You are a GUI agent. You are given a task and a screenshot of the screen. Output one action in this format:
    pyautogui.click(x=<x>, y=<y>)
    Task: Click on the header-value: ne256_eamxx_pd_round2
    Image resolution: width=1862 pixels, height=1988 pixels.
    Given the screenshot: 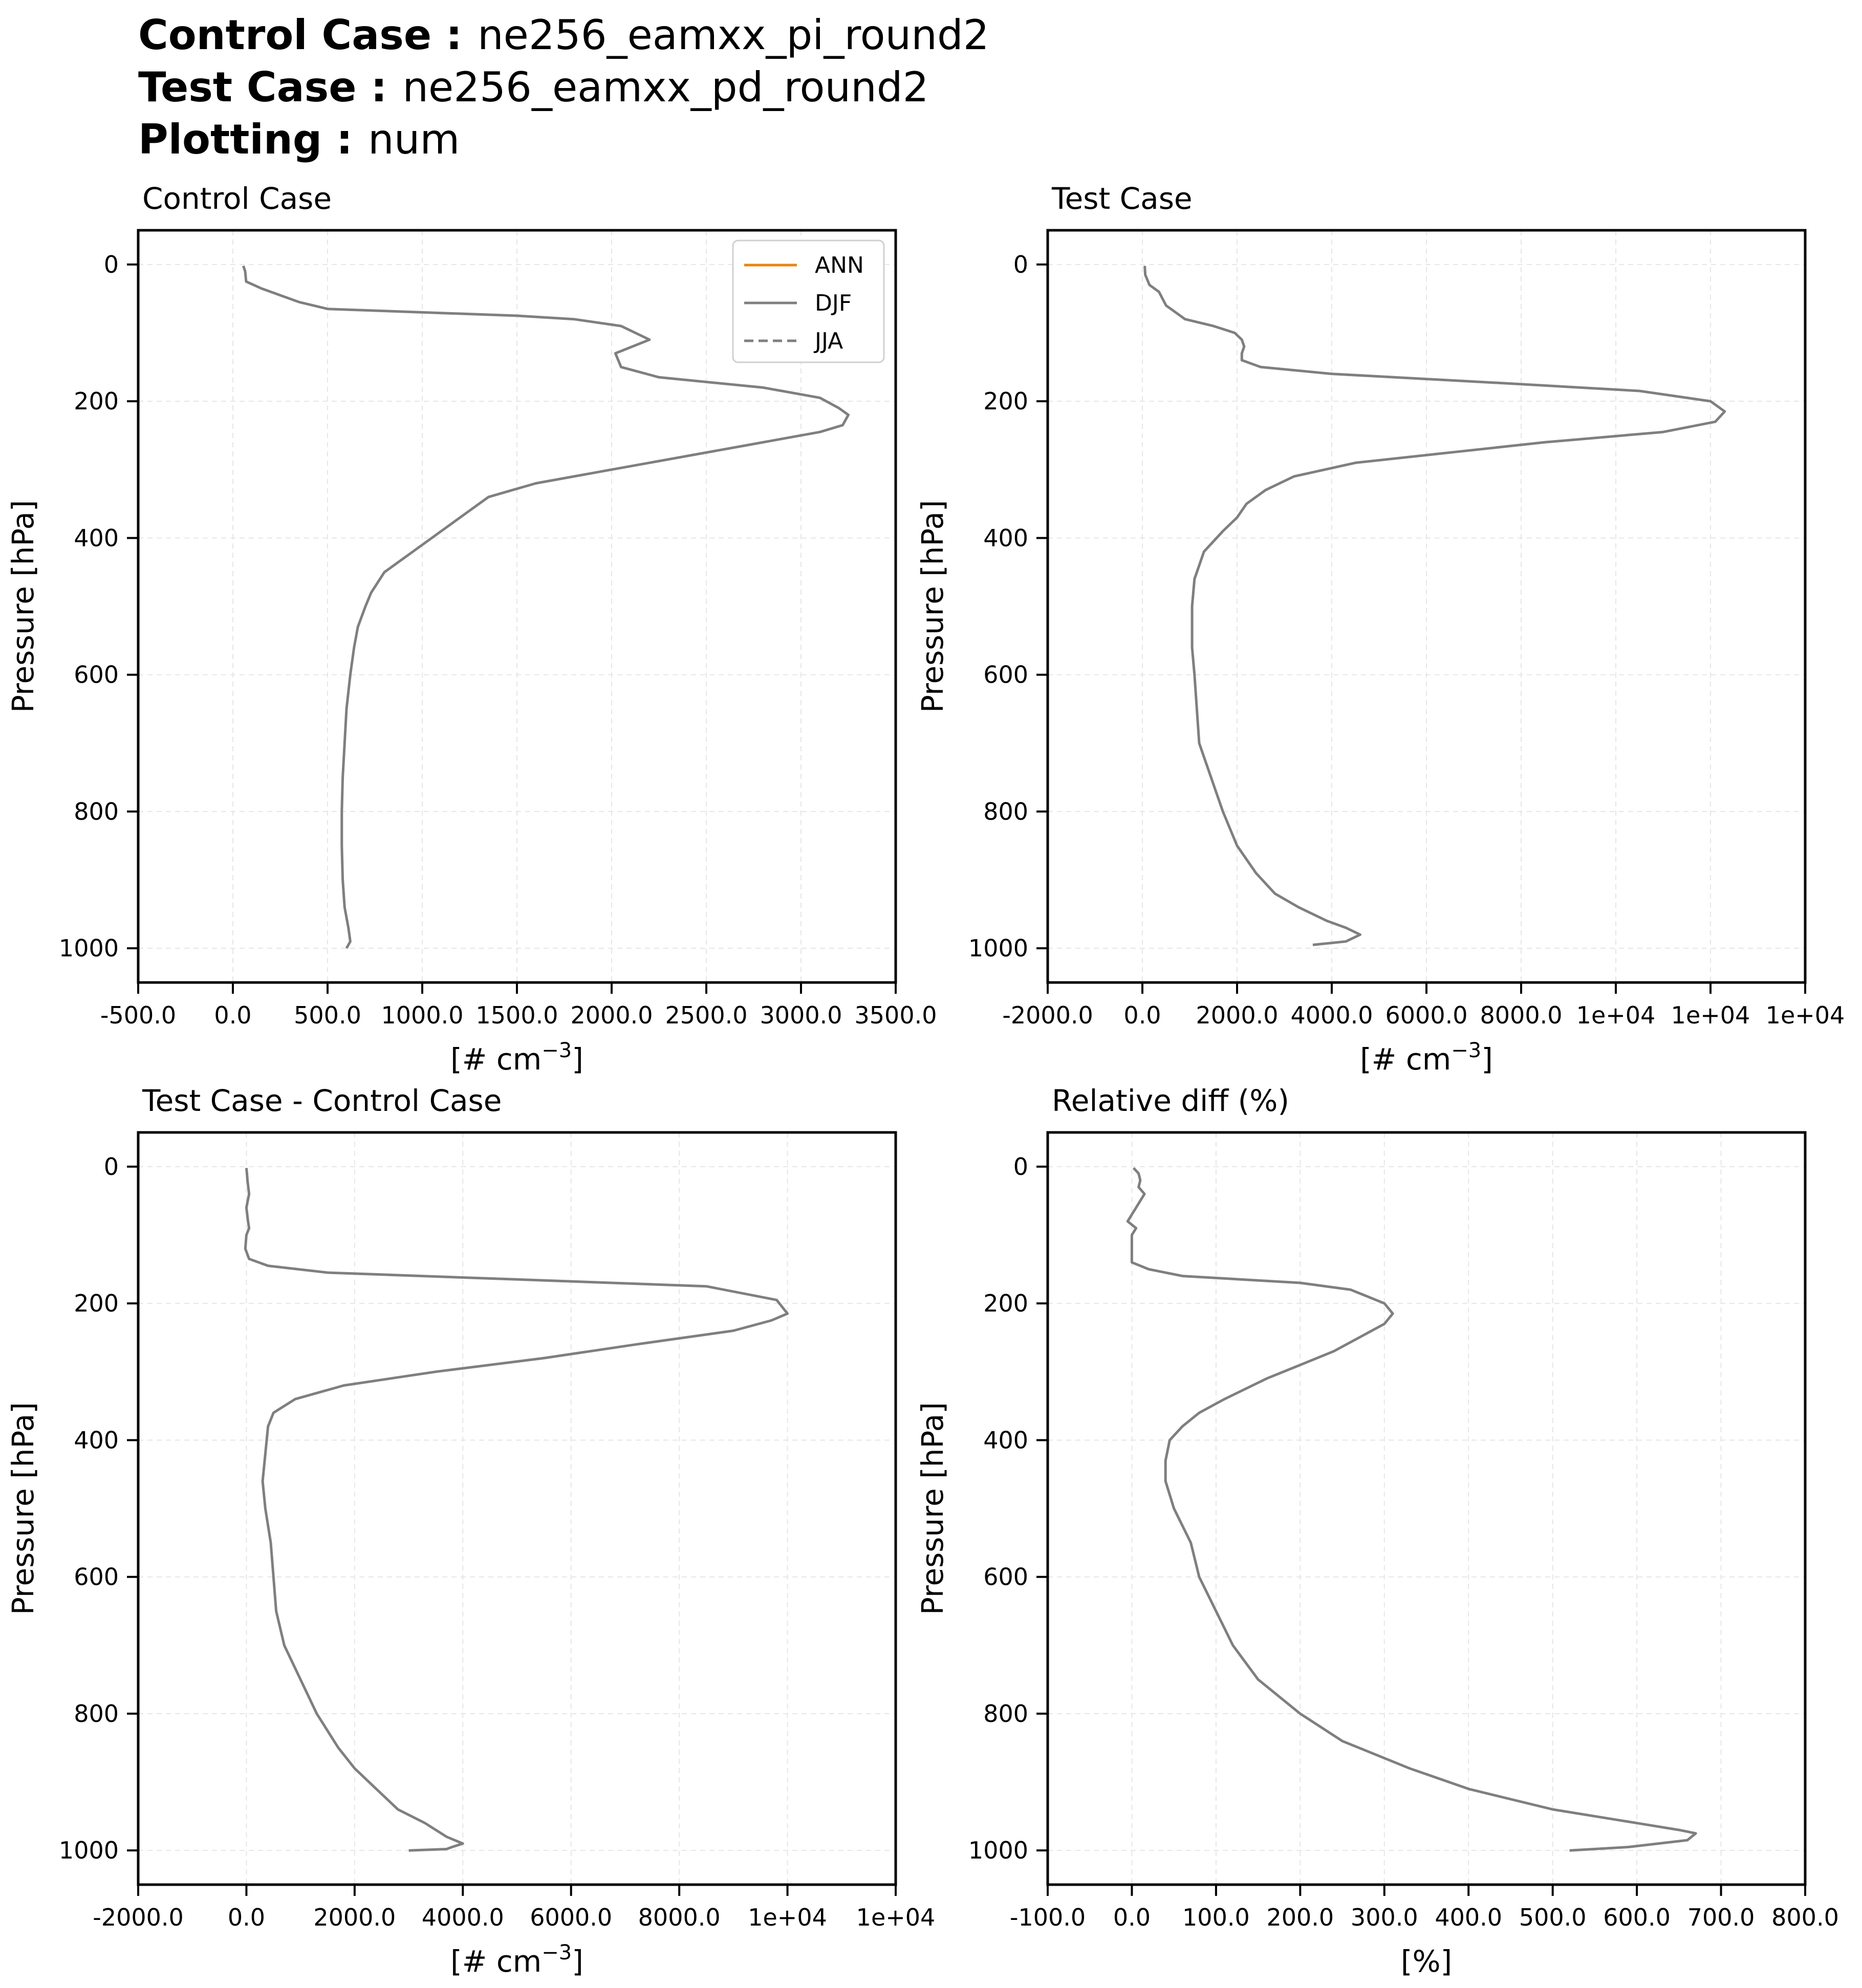 What is the action you would take?
    pyautogui.click(x=665, y=87)
    